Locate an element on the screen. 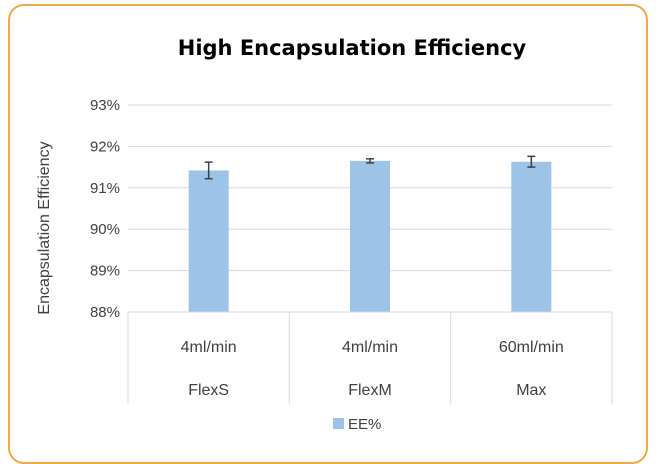 Image resolution: width=667 pixels, height=464 pixels. y-tick-label: 90% is located at coordinates (105, 229).